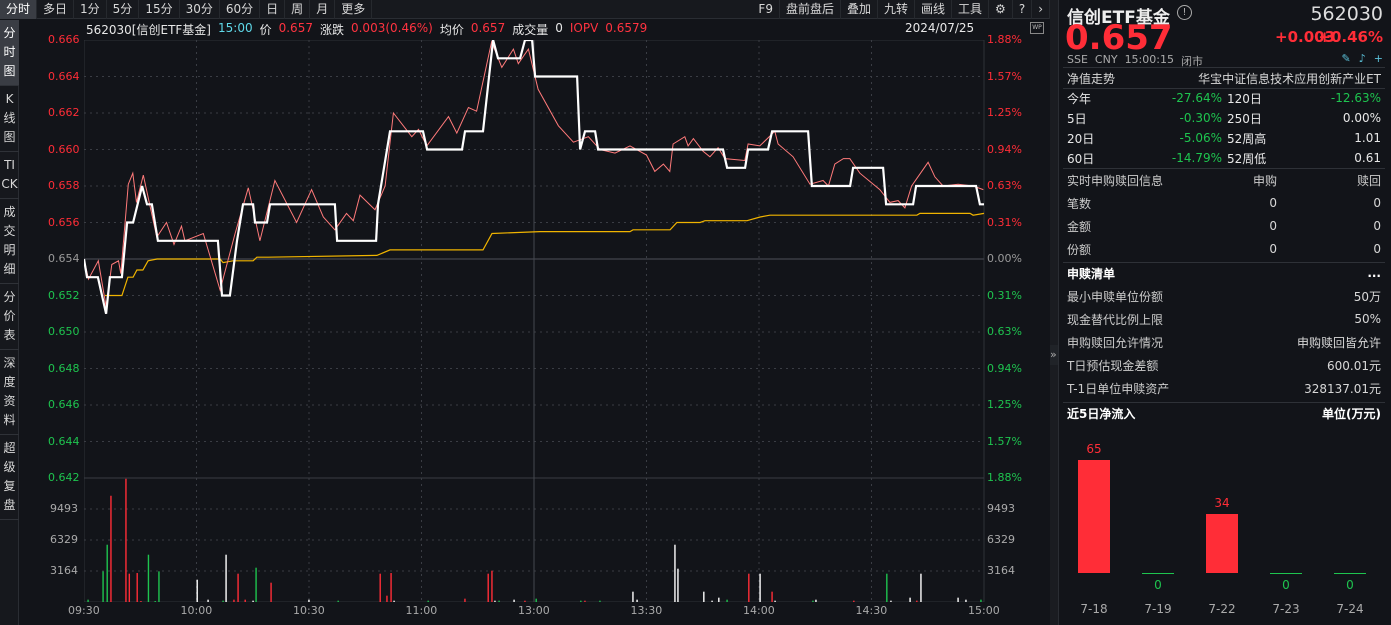  What do you see at coordinates (971, 9) in the screenshot?
I see `toolbar-button: 工具` at bounding box center [971, 9].